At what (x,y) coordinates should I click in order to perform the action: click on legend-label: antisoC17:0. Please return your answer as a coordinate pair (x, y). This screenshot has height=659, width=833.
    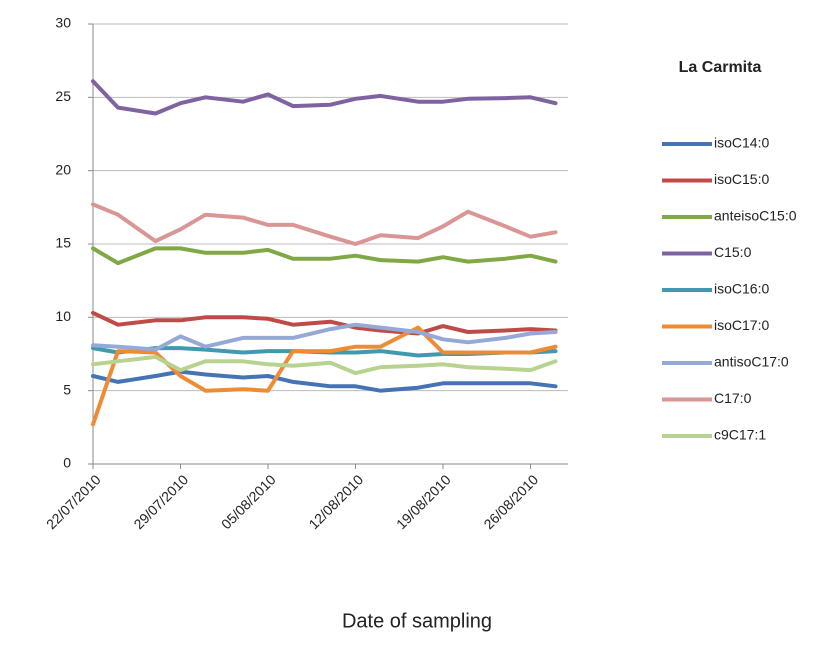
    Looking at the image, I should click on (751, 362).